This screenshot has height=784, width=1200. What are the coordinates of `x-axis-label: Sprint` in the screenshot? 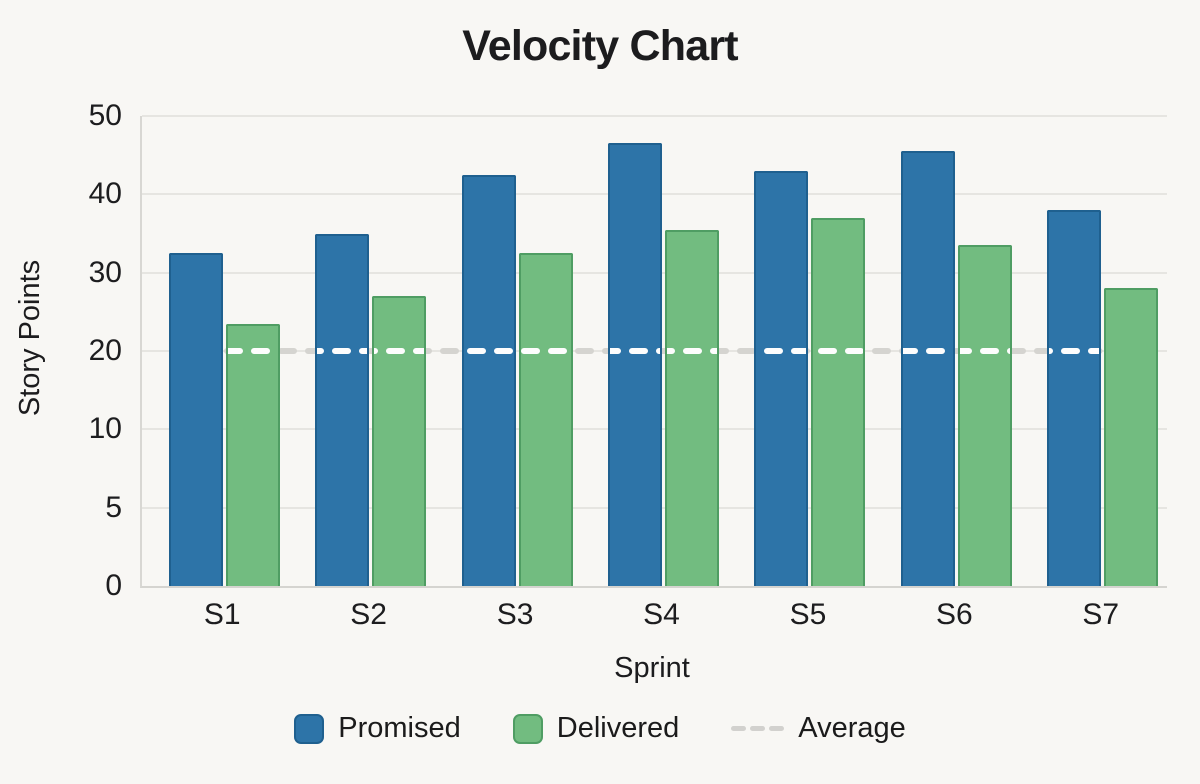 It's located at (652, 668).